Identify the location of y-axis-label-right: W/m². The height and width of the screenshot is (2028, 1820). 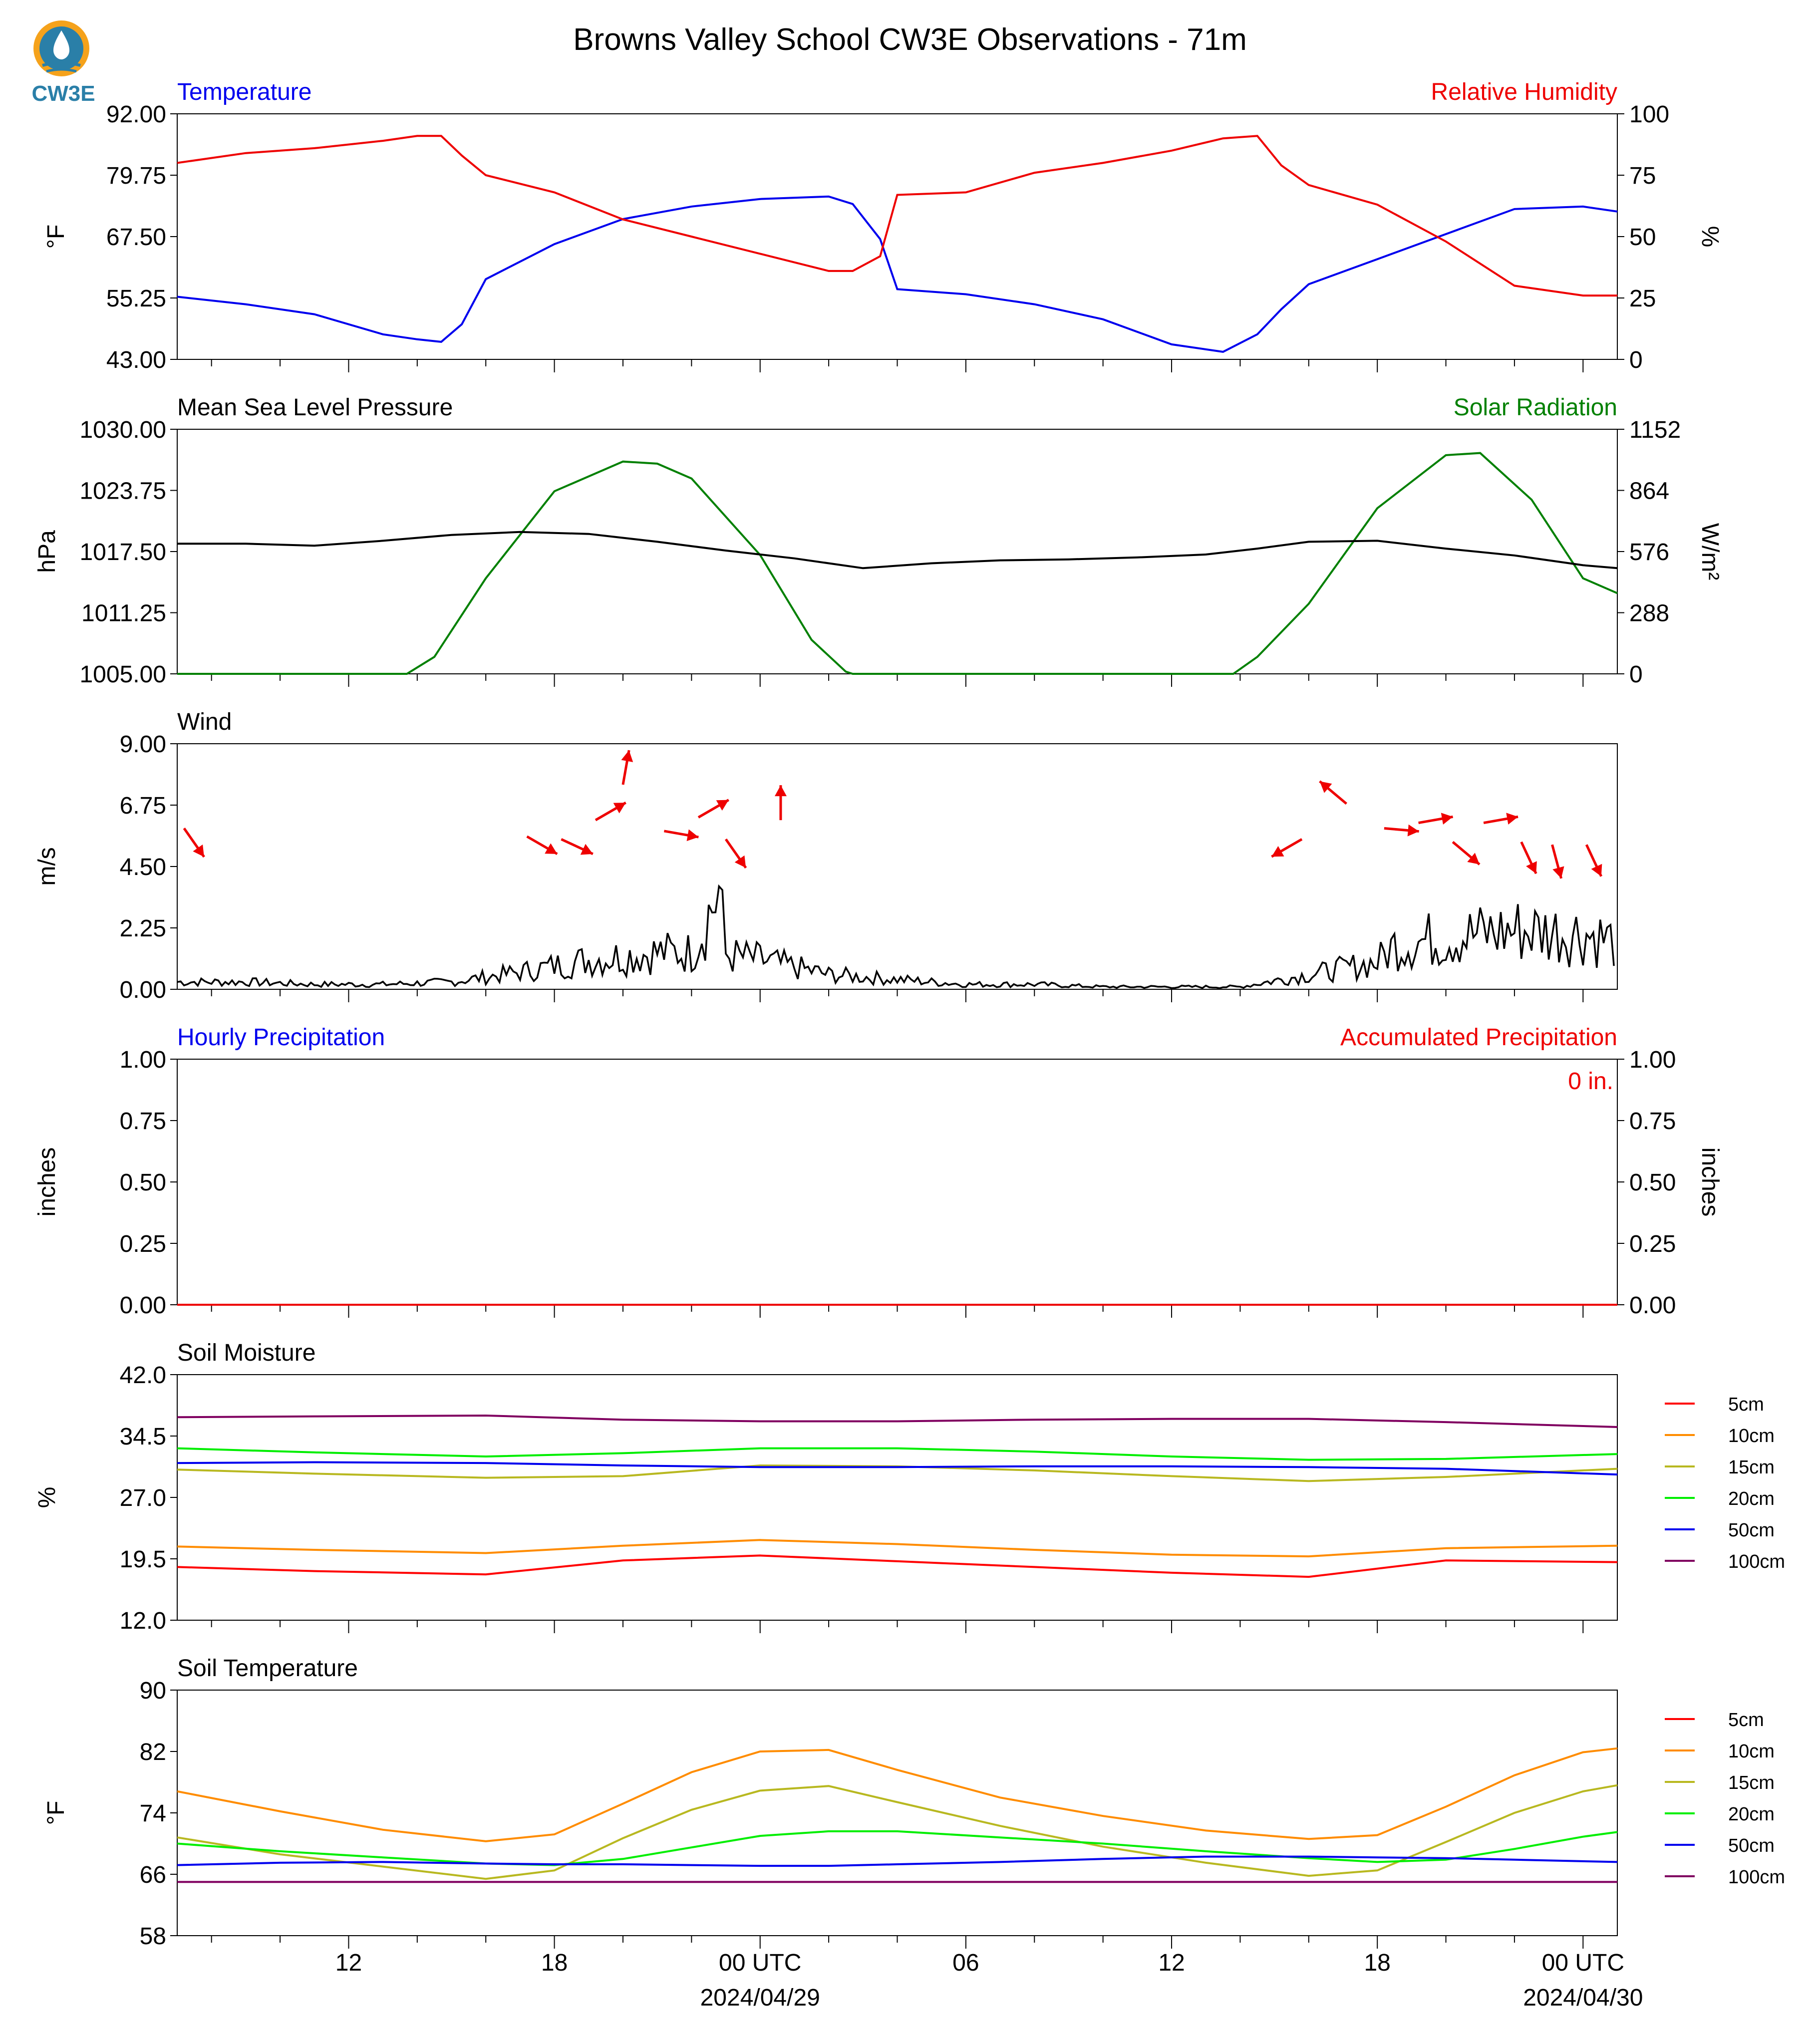
(1710, 551).